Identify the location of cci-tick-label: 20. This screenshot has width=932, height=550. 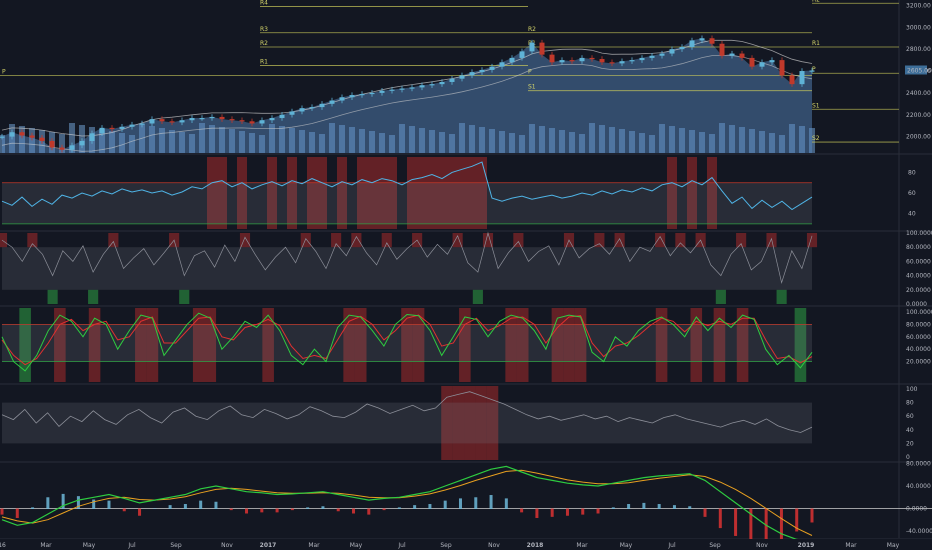
(910, 443).